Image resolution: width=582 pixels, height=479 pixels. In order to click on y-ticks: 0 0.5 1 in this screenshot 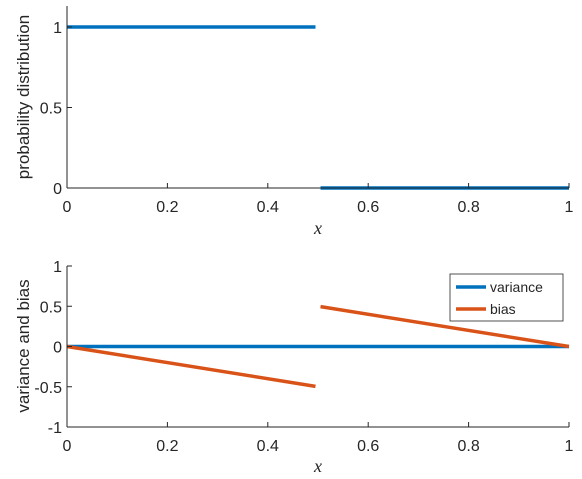, I will do `click(56, 109)`.